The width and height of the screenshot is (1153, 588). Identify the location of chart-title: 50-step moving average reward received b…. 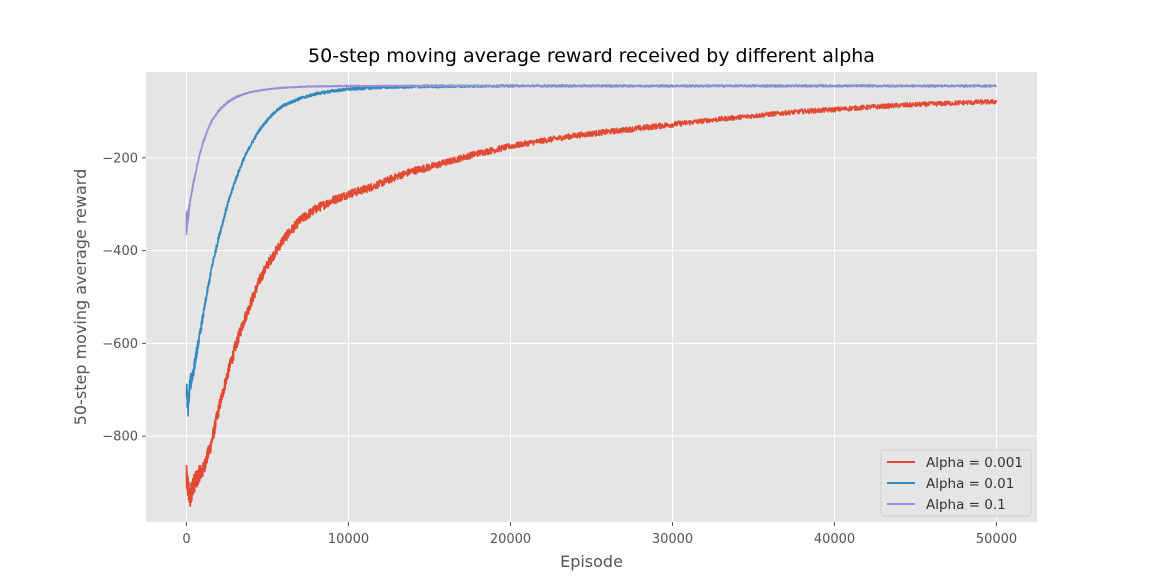
(591, 56).